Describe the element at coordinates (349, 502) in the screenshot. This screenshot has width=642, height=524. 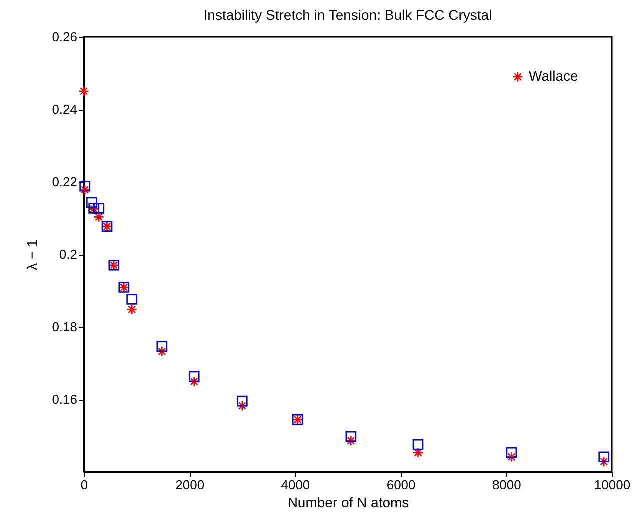
I see `x-axis-title: Number of N atoms` at that location.